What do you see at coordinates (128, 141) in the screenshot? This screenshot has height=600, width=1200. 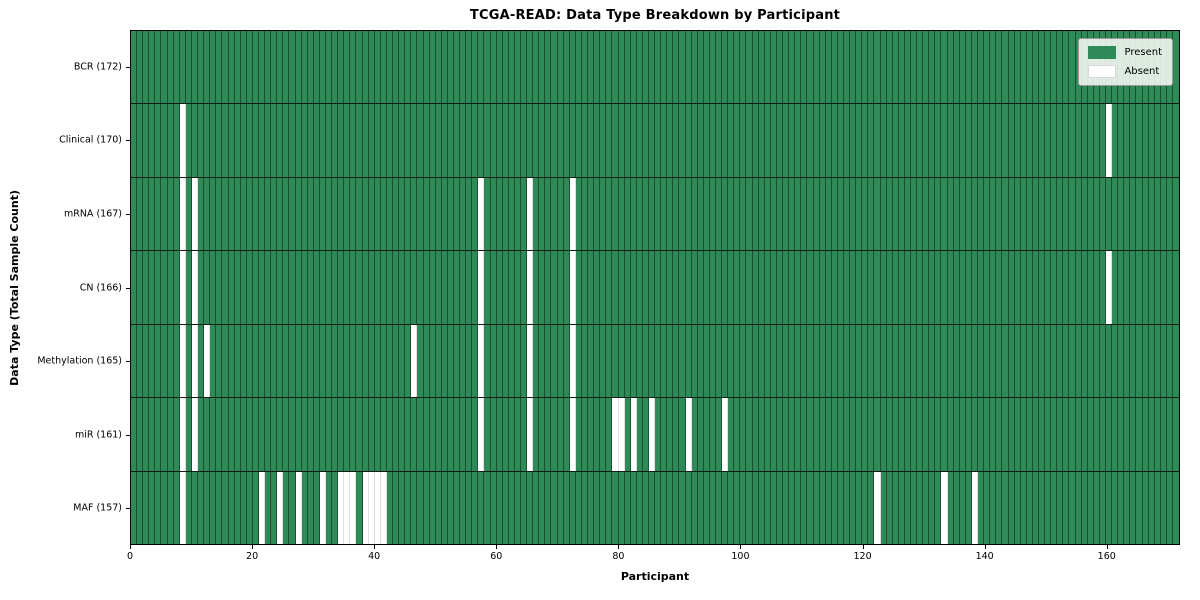 I see `y-tick-mark` at bounding box center [128, 141].